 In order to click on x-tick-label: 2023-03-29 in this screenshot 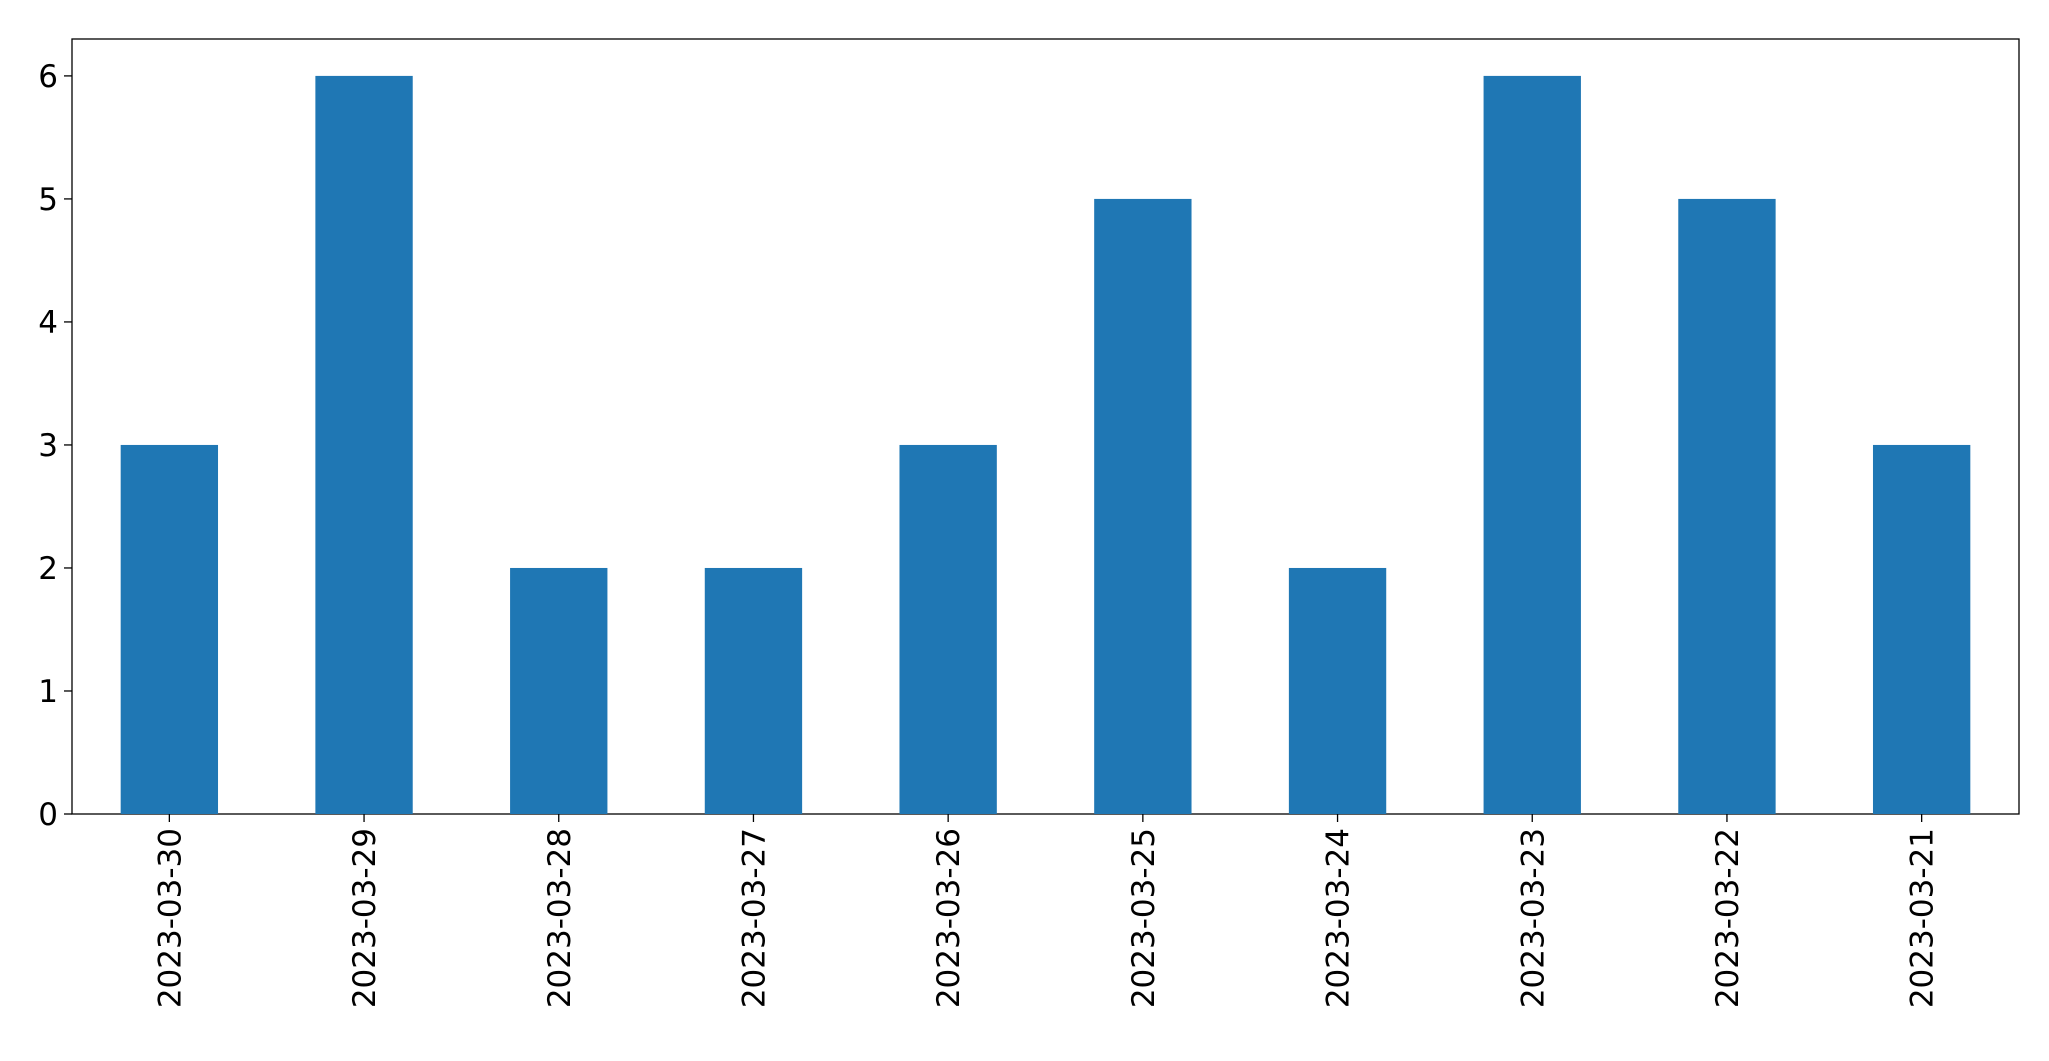, I will do `click(365, 918)`.